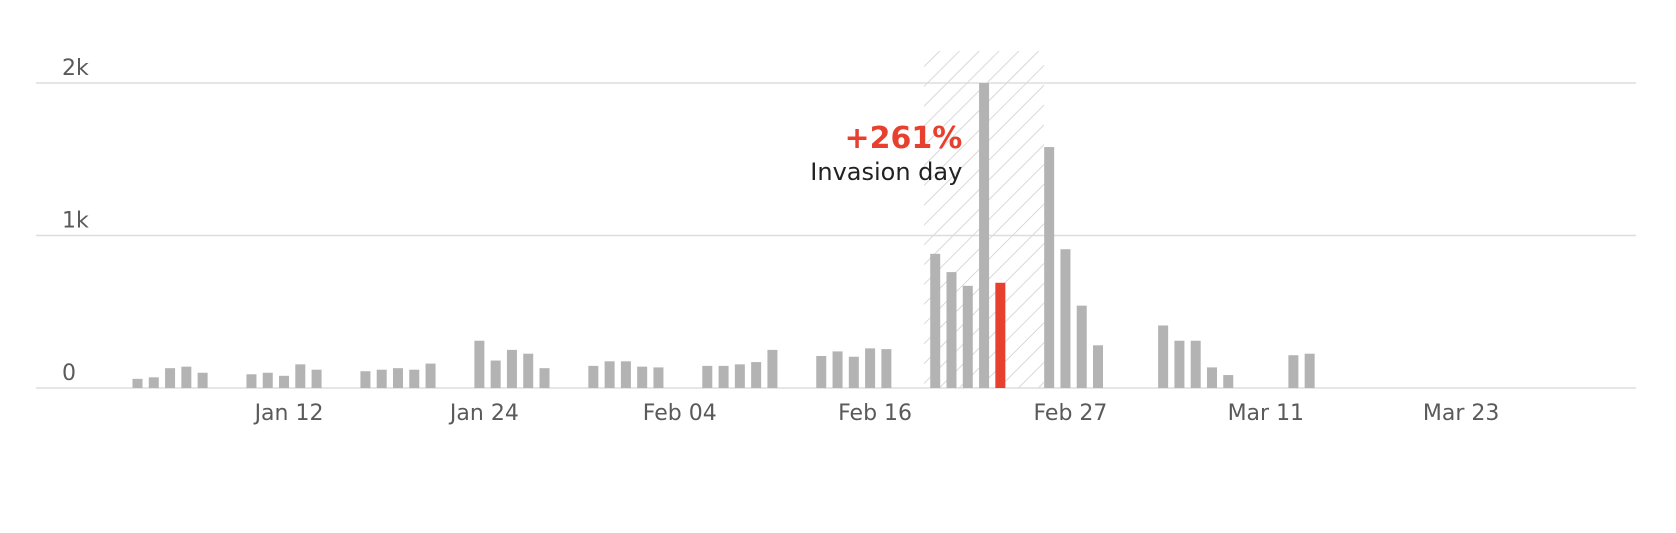  What do you see at coordinates (1000, 335) in the screenshot?
I see `highlight-bar-invasion-day` at bounding box center [1000, 335].